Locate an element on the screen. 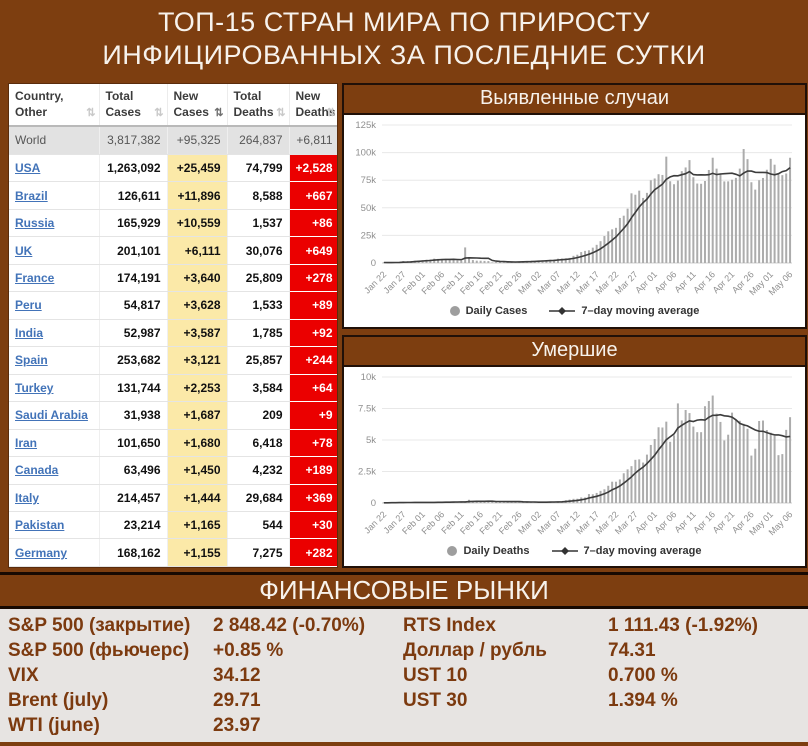 The width and height of the screenshot is (808, 746). total-deaths-cell: 1,785 is located at coordinates (258, 333).